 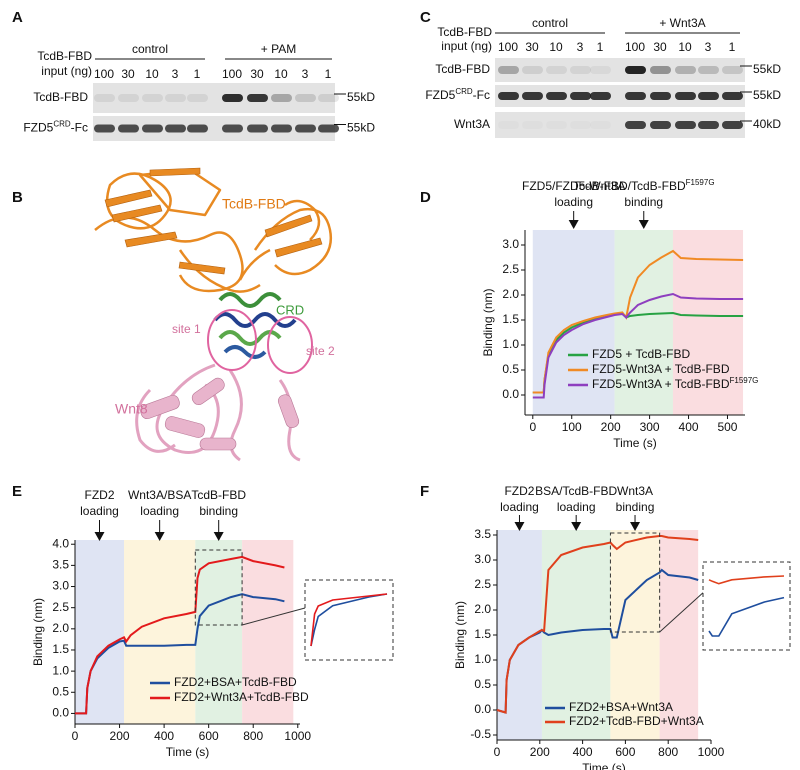 What do you see at coordinates (297, 736) in the screenshot?
I see `x-tick-label: 1000` at bounding box center [297, 736].